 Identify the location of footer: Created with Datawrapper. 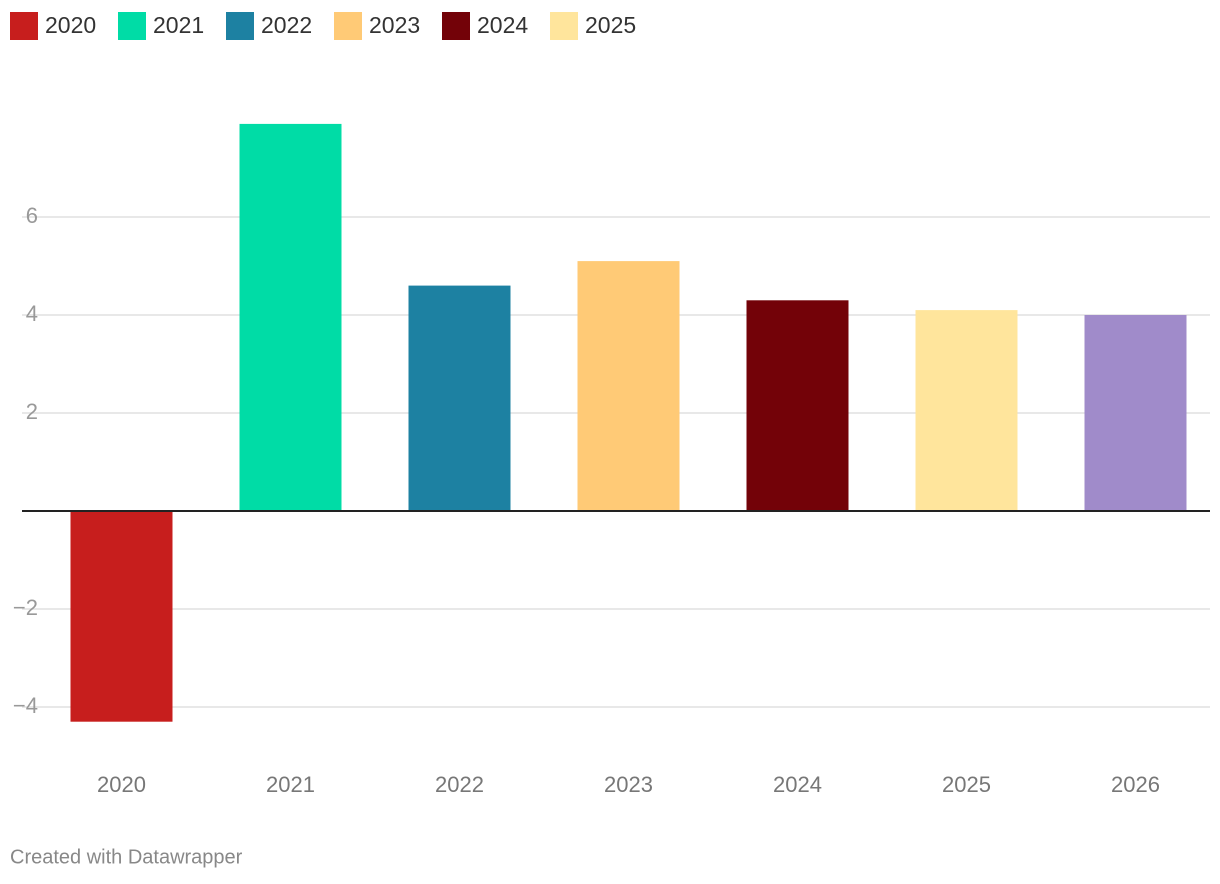
(126, 857).